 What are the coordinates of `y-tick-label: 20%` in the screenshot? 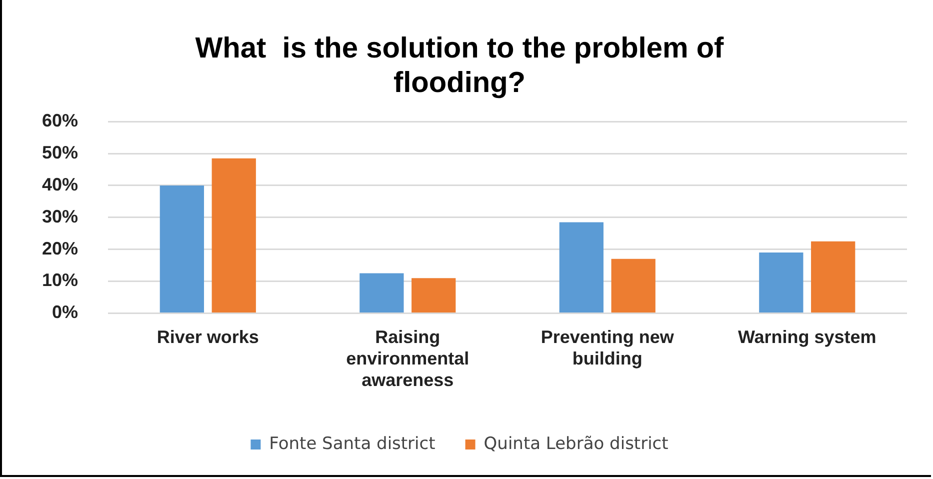 It's located at (60, 248).